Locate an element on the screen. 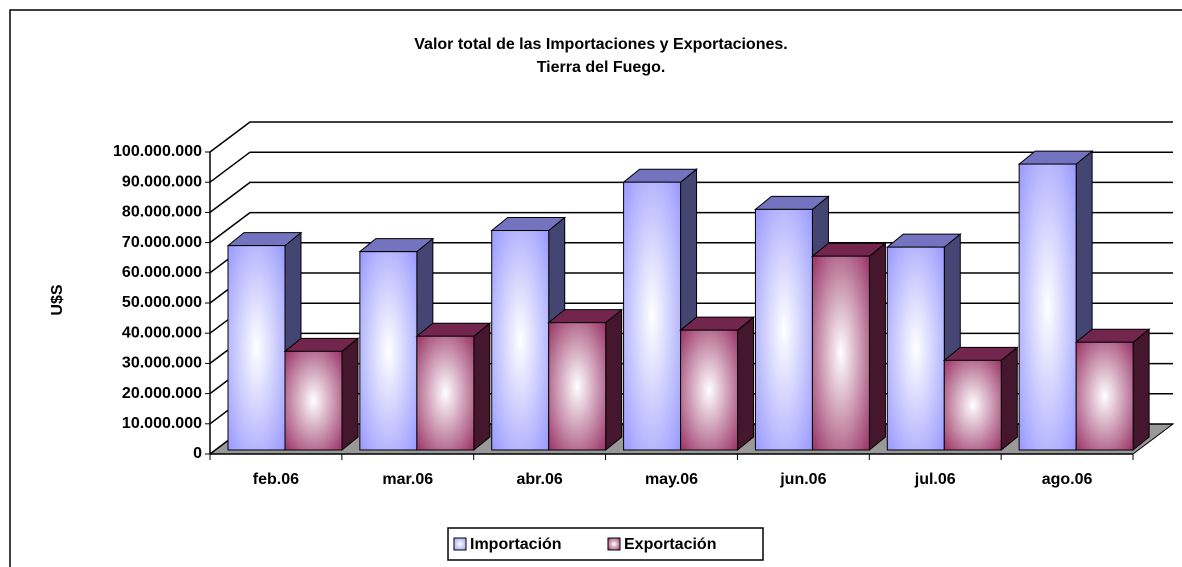 This screenshot has height=567, width=1182. y-tick-label: 10.000.000 is located at coordinates (162, 423).